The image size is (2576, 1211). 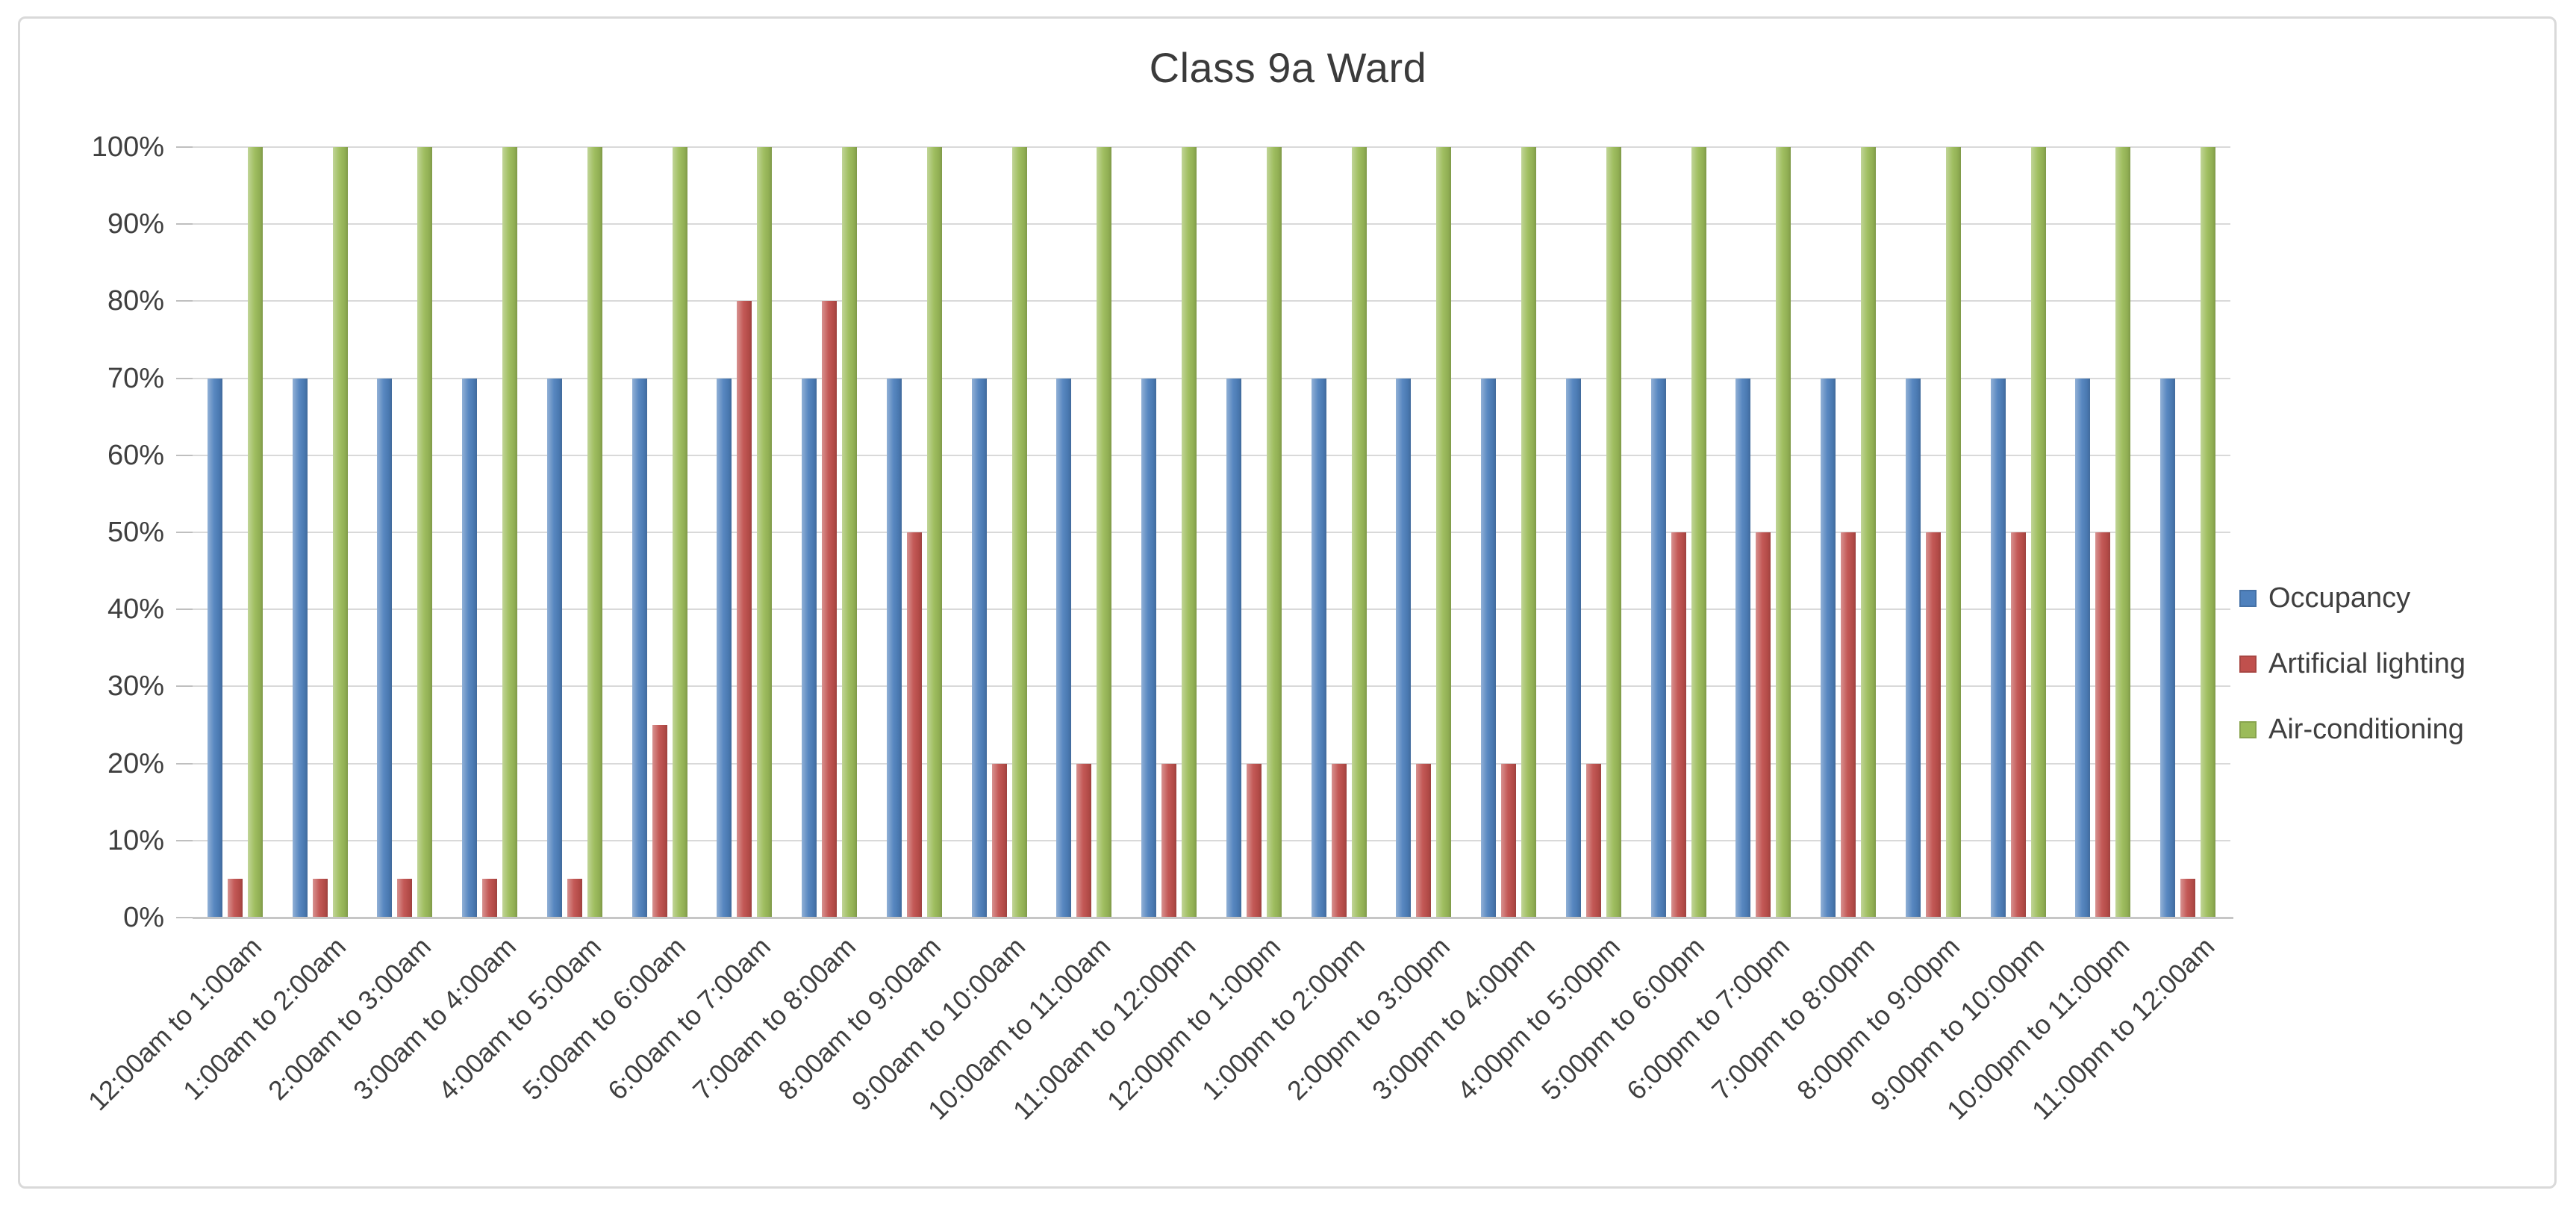 I want to click on x-axis-label: 3:00pm to 4:00pm, so click(x=1453, y=1018).